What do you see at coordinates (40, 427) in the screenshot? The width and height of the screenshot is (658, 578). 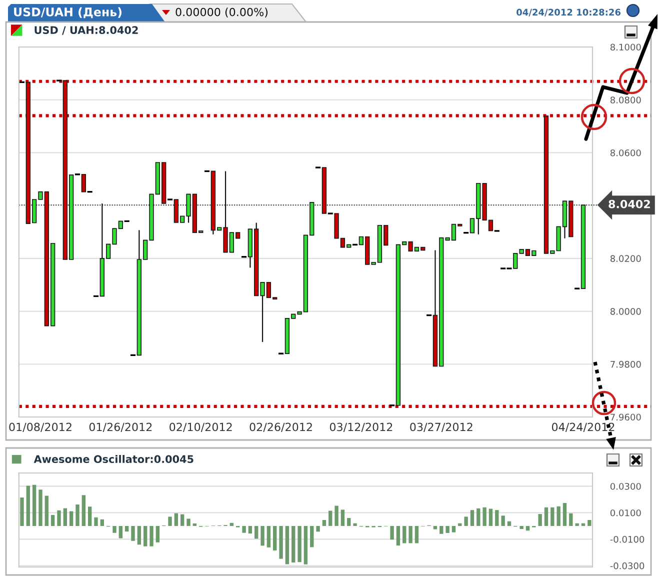 I see `x-tick-label: 01/08/2012` at bounding box center [40, 427].